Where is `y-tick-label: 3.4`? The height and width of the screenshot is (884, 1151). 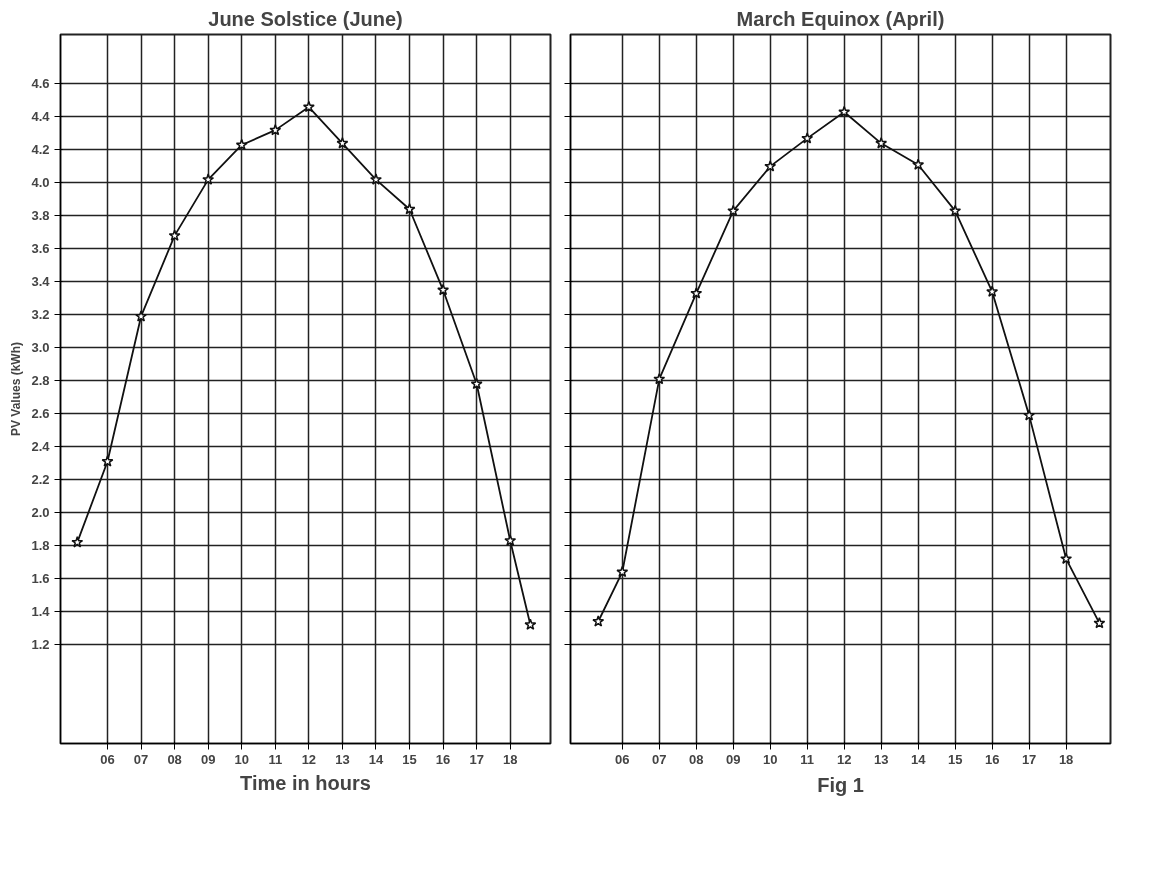
y-tick-label: 3.4 is located at coordinates (41, 282).